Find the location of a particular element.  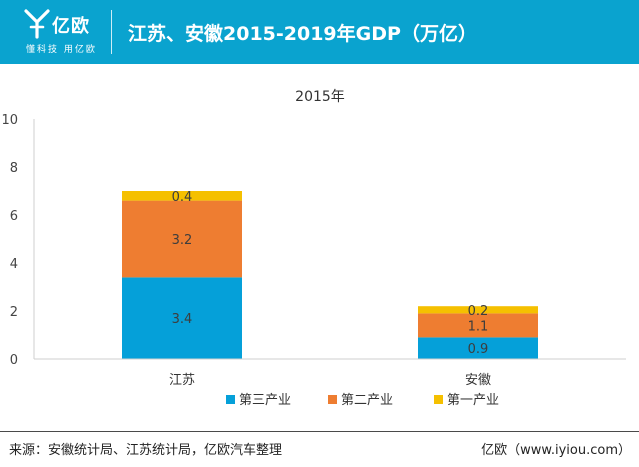

data-label: 0.9 is located at coordinates (478, 349).